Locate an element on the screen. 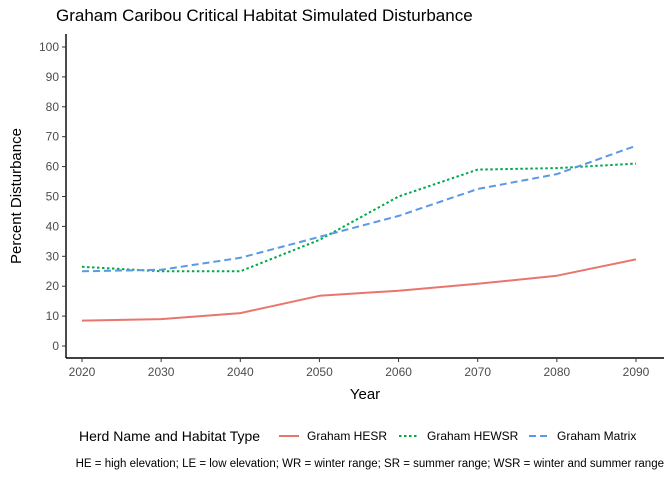  x-tick-label: 2090 is located at coordinates (636, 372).